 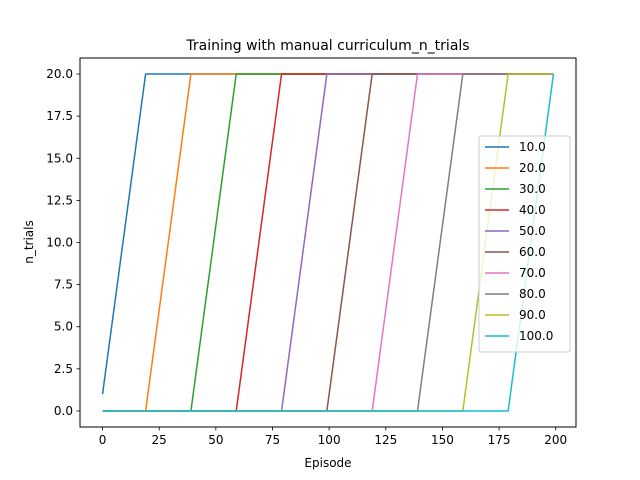 What do you see at coordinates (59, 200) in the screenshot?
I see `y-tick-label: 12.5` at bounding box center [59, 200].